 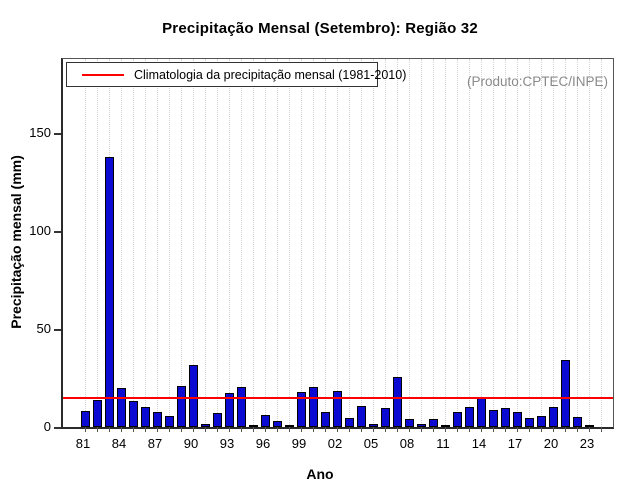 What do you see at coordinates (40, 133) in the screenshot?
I see `y-tick-label: 150` at bounding box center [40, 133].